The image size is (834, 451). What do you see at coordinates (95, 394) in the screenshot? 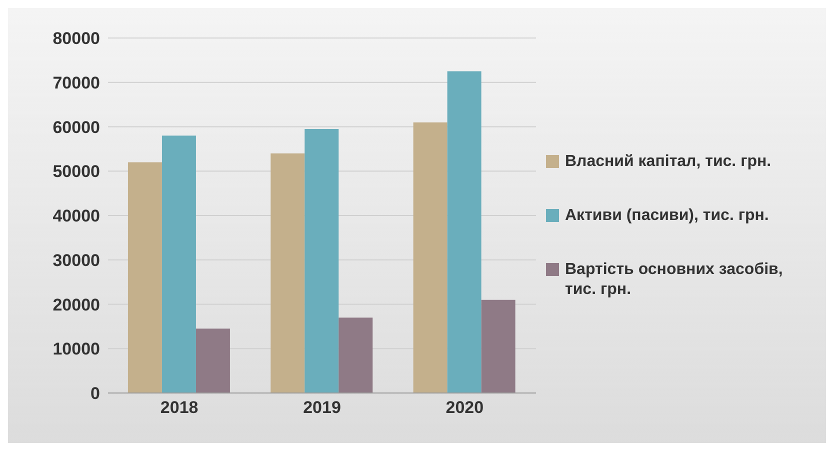
I see `y-tick-label: 0` at bounding box center [95, 394].